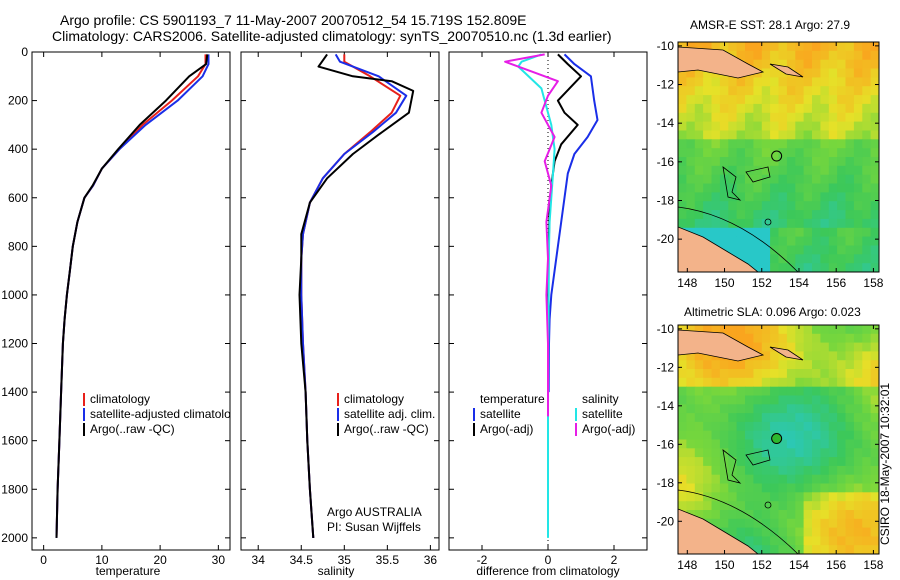 This screenshot has width=900, height=580. Describe the element at coordinates (356, 295) in the screenshot. I see `series-argo-raw-qc` at that location.